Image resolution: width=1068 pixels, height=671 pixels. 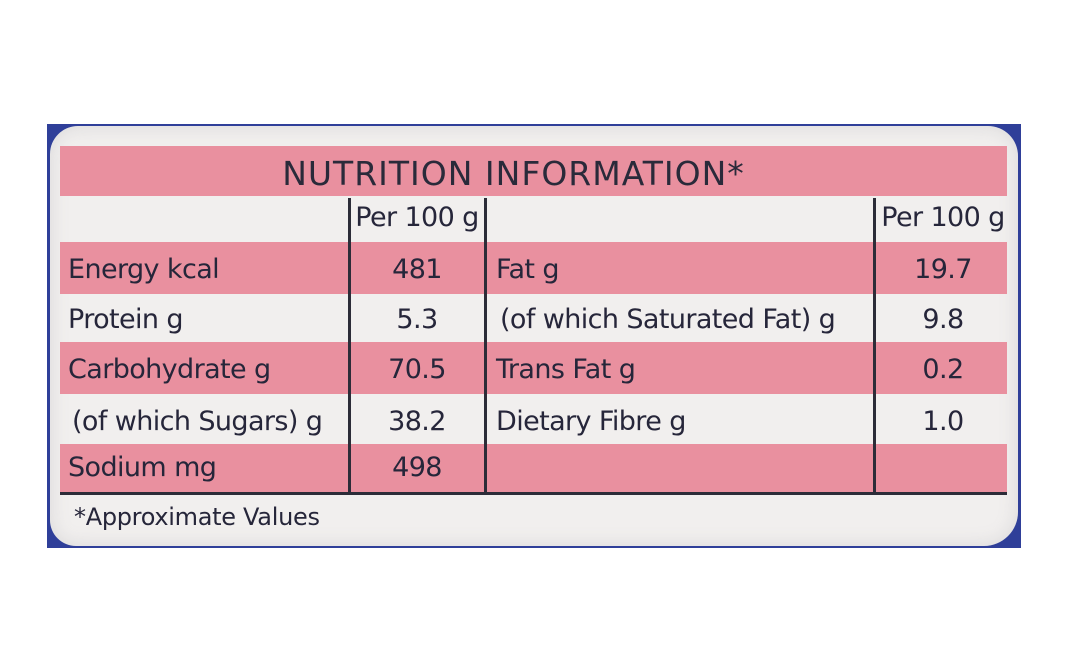 What do you see at coordinates (943, 421) in the screenshot?
I see `nutrient-value: 1.0` at bounding box center [943, 421].